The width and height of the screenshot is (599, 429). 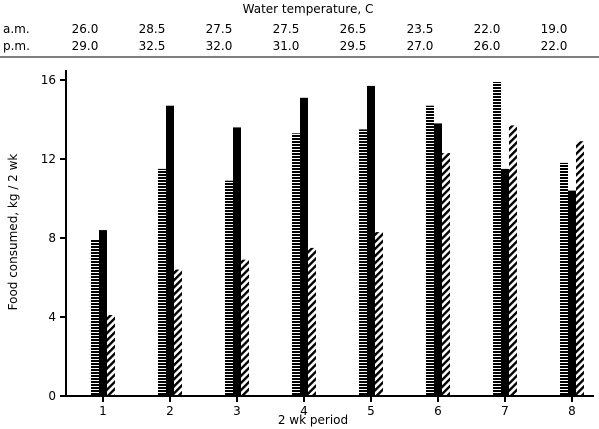 What do you see at coordinates (170, 411) in the screenshot?
I see `x-tick-label: 2` at bounding box center [170, 411].